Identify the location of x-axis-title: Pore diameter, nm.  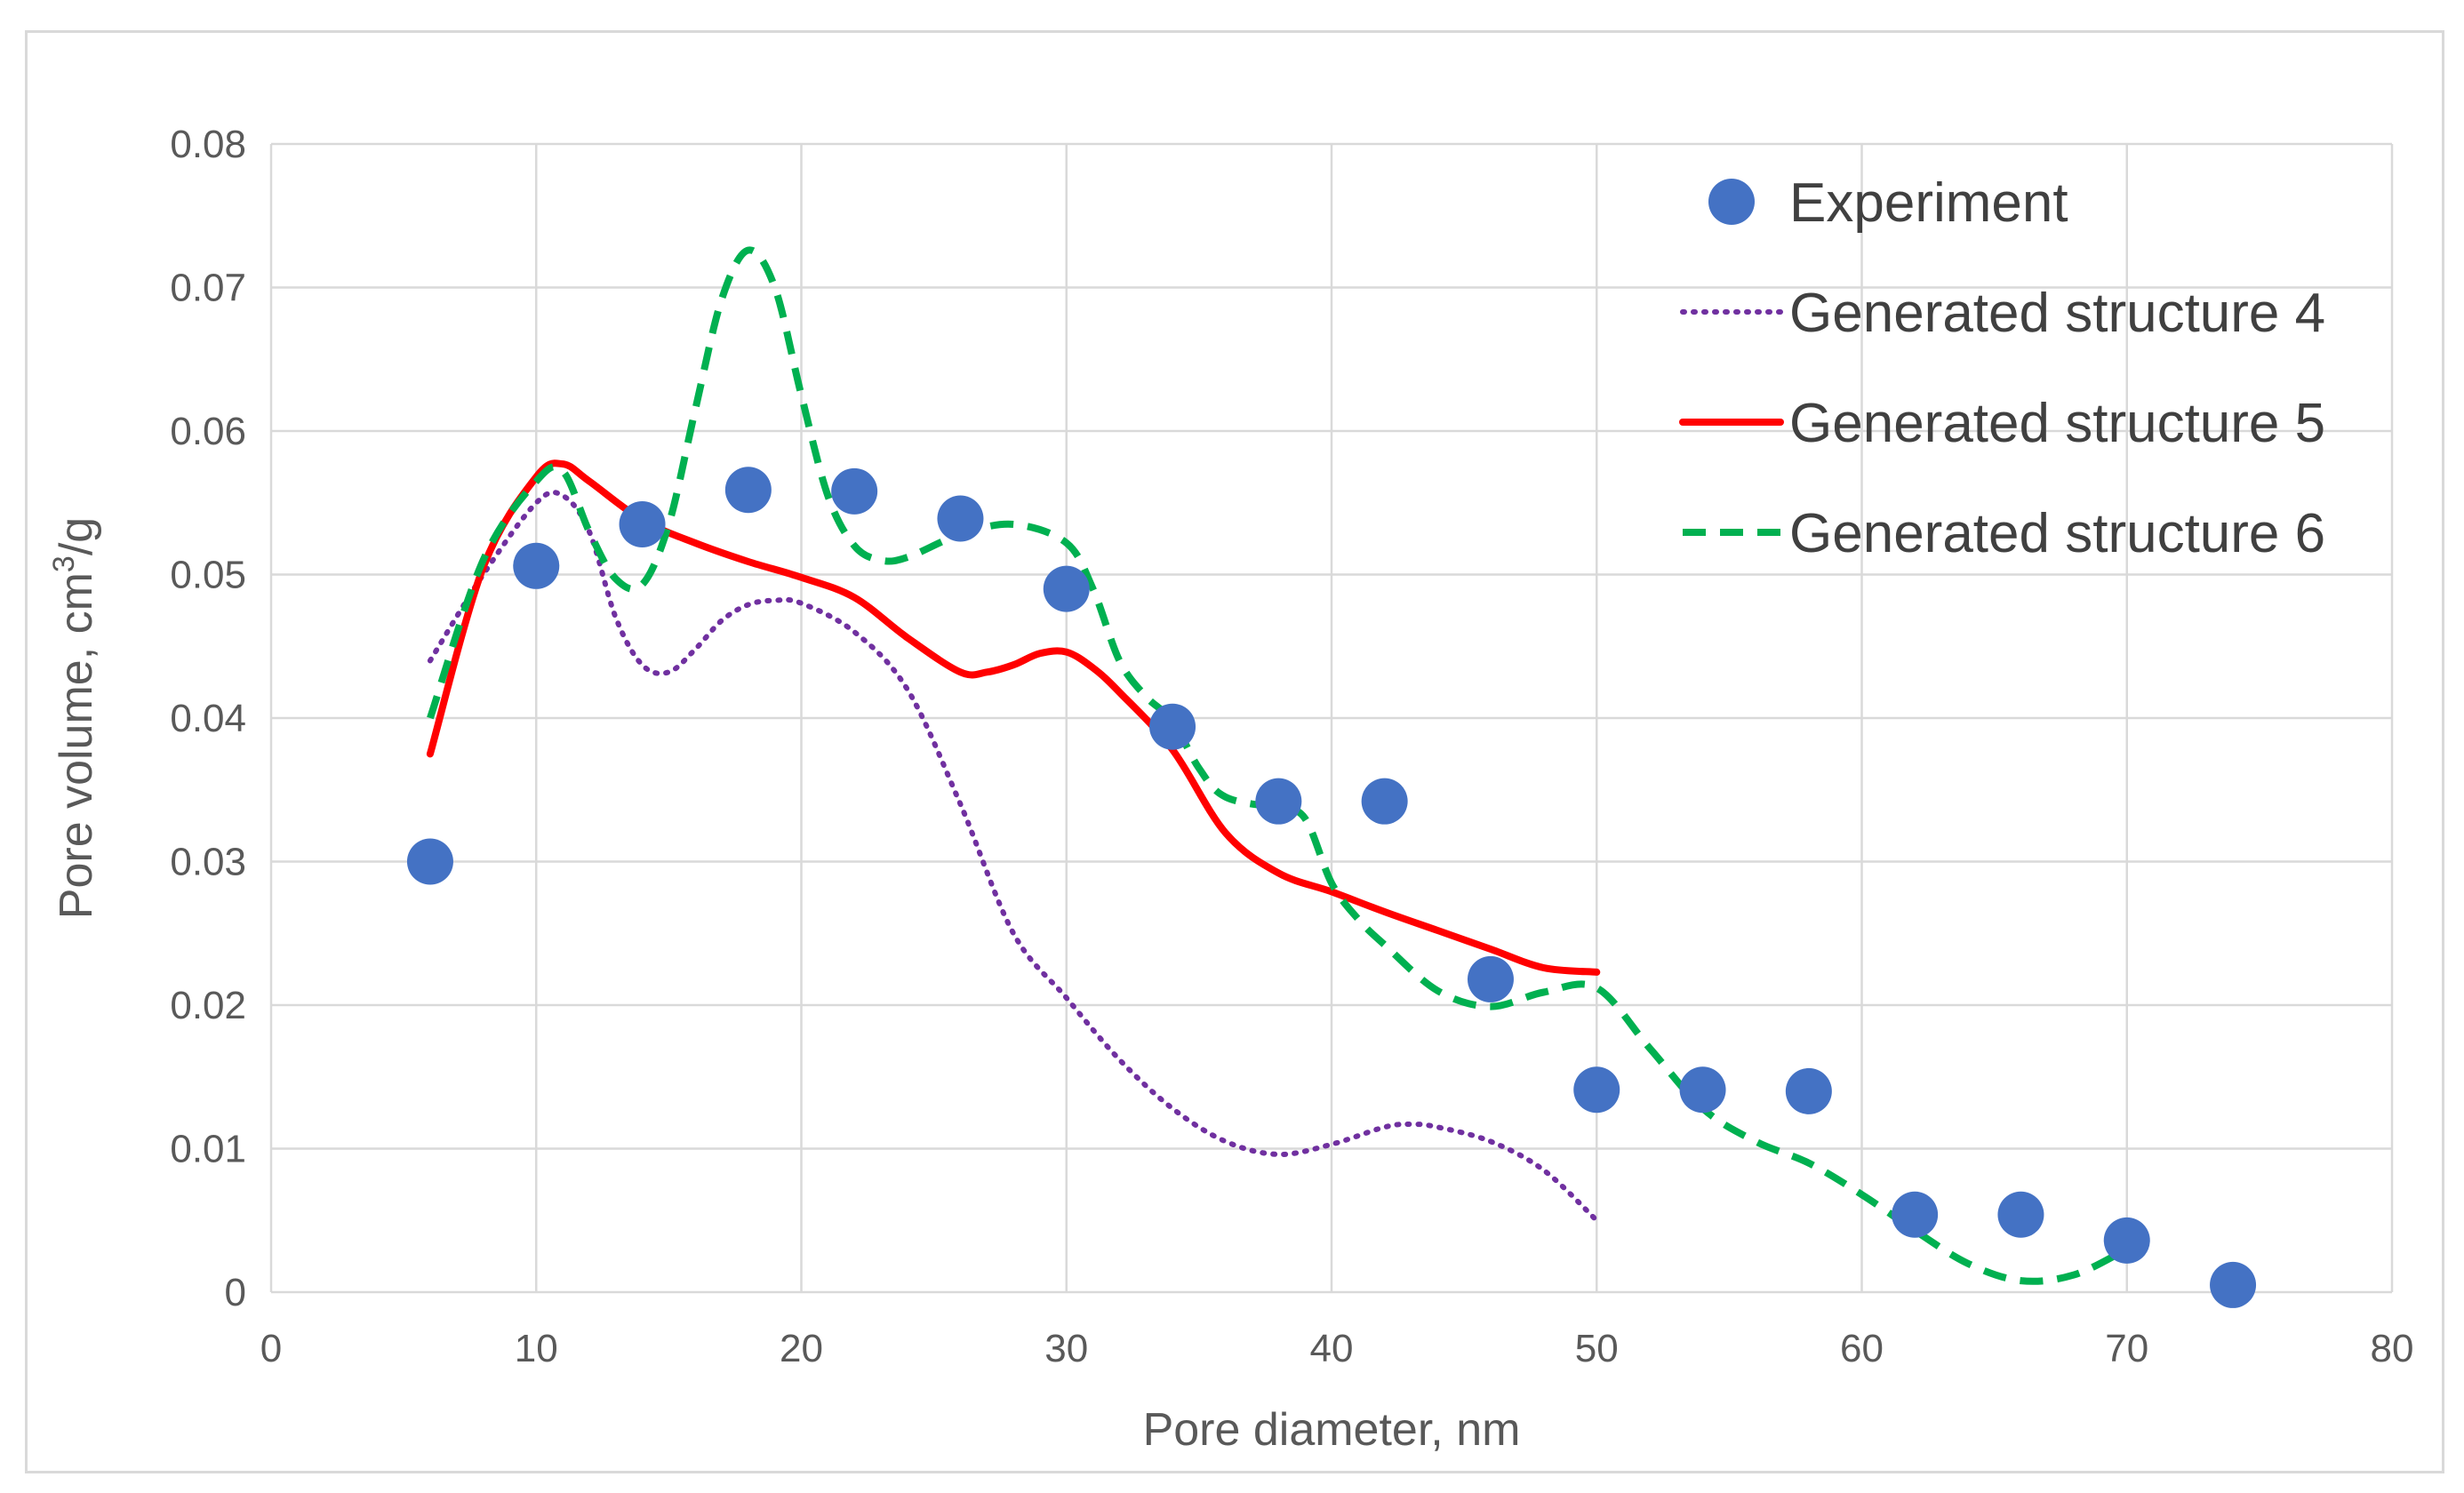
(1332, 1430).